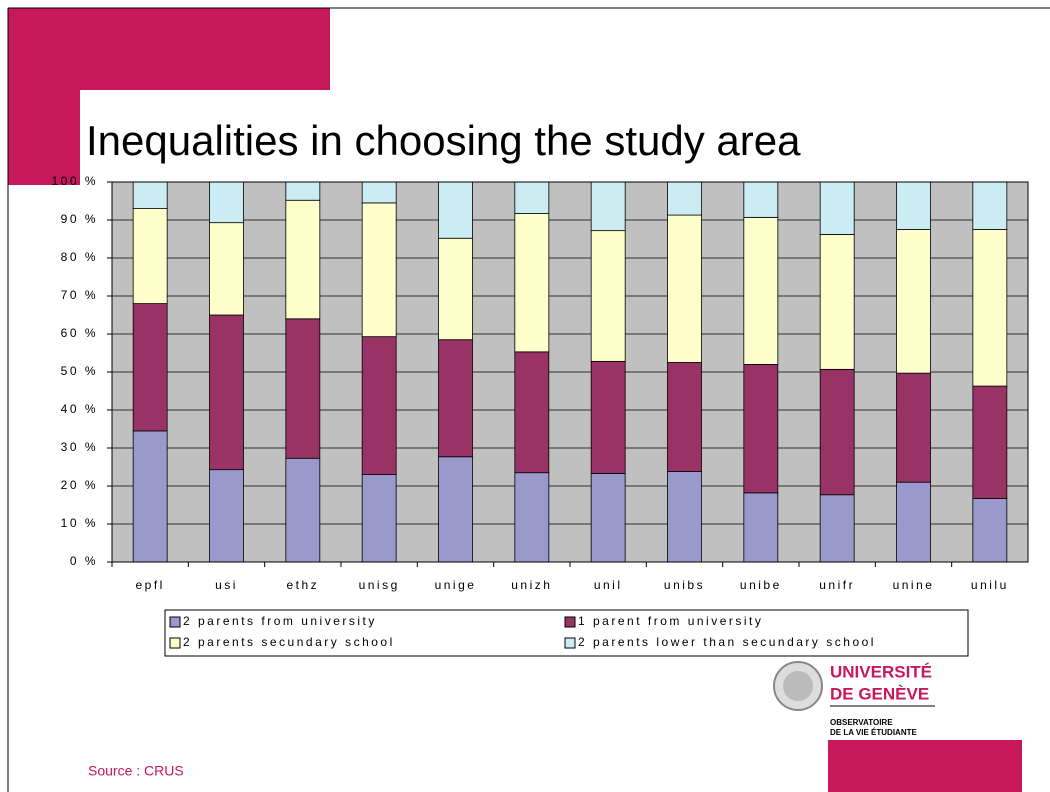  Describe the element at coordinates (727, 642) in the screenshot. I see `legend-label: 2 parents lower than secundary school` at that location.